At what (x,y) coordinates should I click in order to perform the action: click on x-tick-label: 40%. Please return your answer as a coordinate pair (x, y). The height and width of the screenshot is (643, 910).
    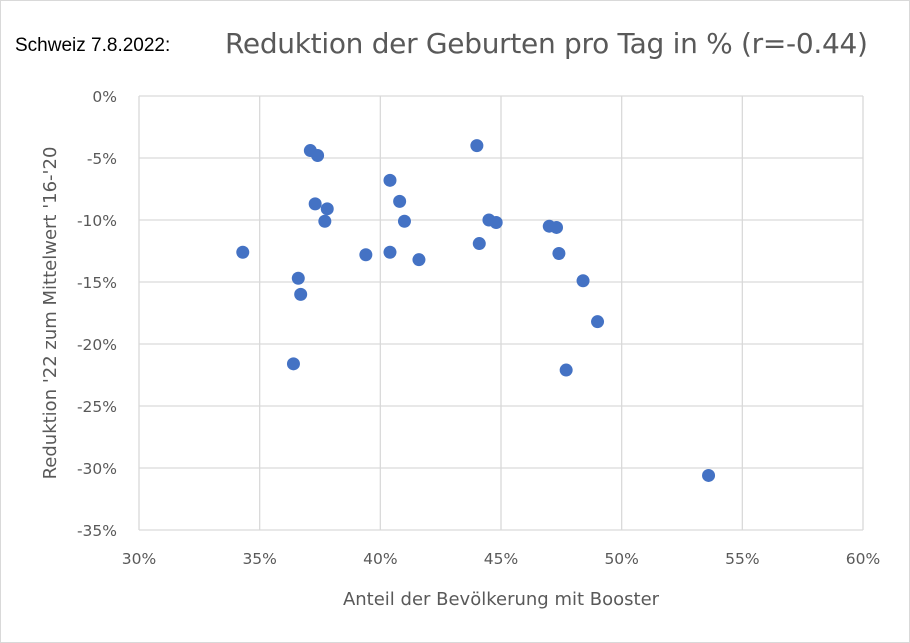
    Looking at the image, I should click on (380, 559).